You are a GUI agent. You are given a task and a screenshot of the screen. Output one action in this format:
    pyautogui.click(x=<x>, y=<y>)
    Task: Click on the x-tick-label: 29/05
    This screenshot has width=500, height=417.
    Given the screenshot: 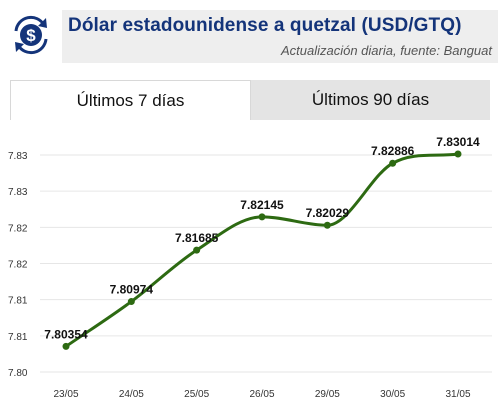 What is the action you would take?
    pyautogui.click(x=327, y=394)
    